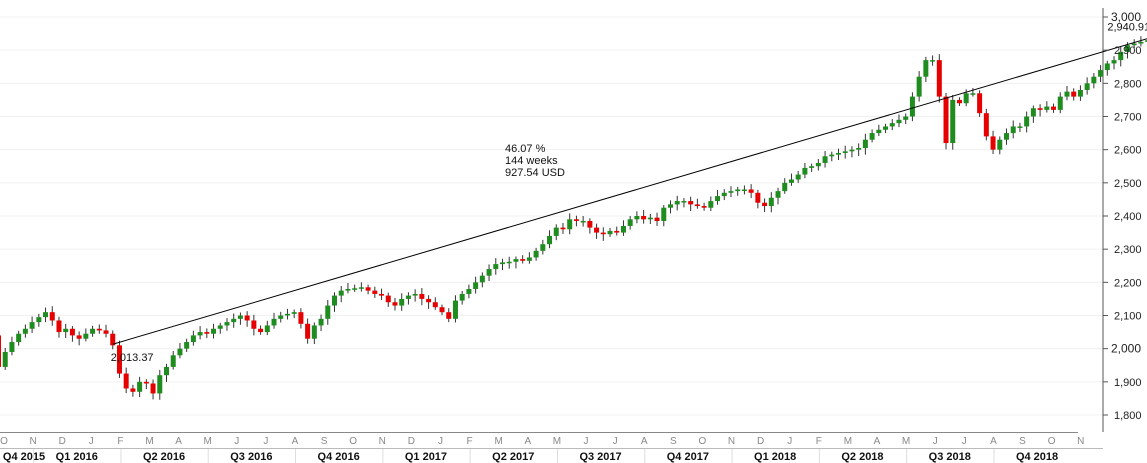  Describe the element at coordinates (1128, 151) in the screenshot. I see `y-tick-label: 2,600` at that location.